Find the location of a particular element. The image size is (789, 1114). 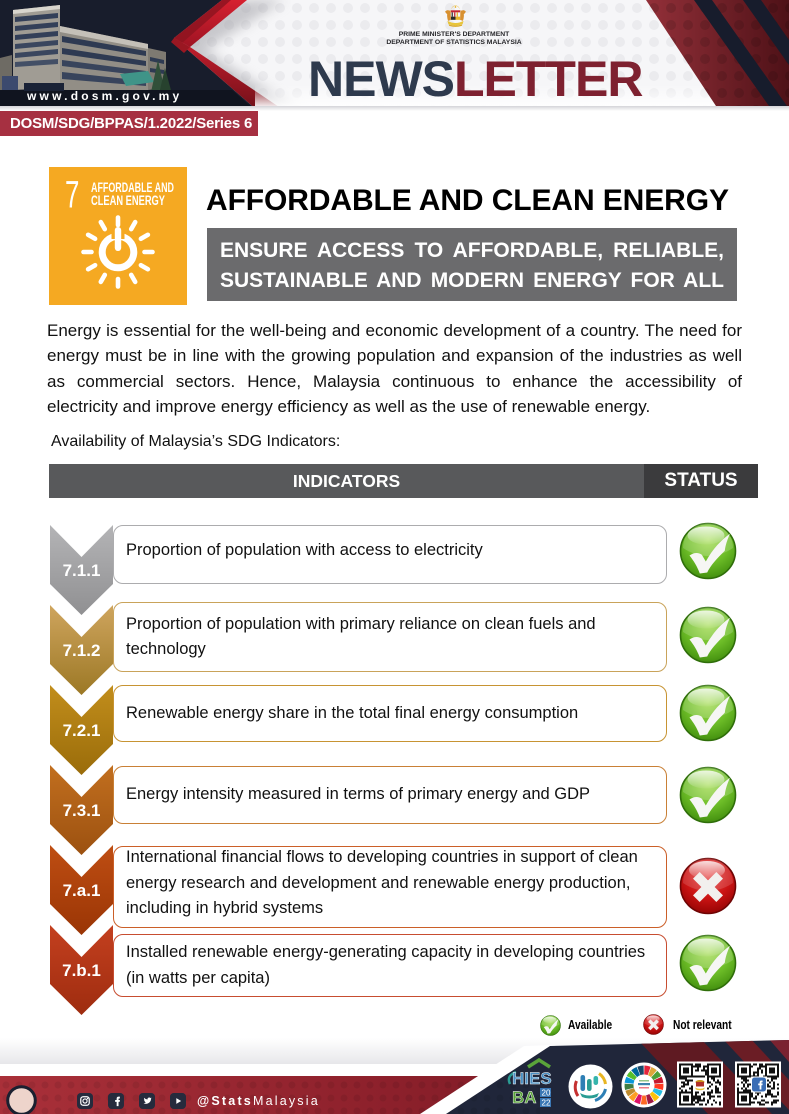

svg-text: CLEAN ENERGY is located at coordinates (128, 200).